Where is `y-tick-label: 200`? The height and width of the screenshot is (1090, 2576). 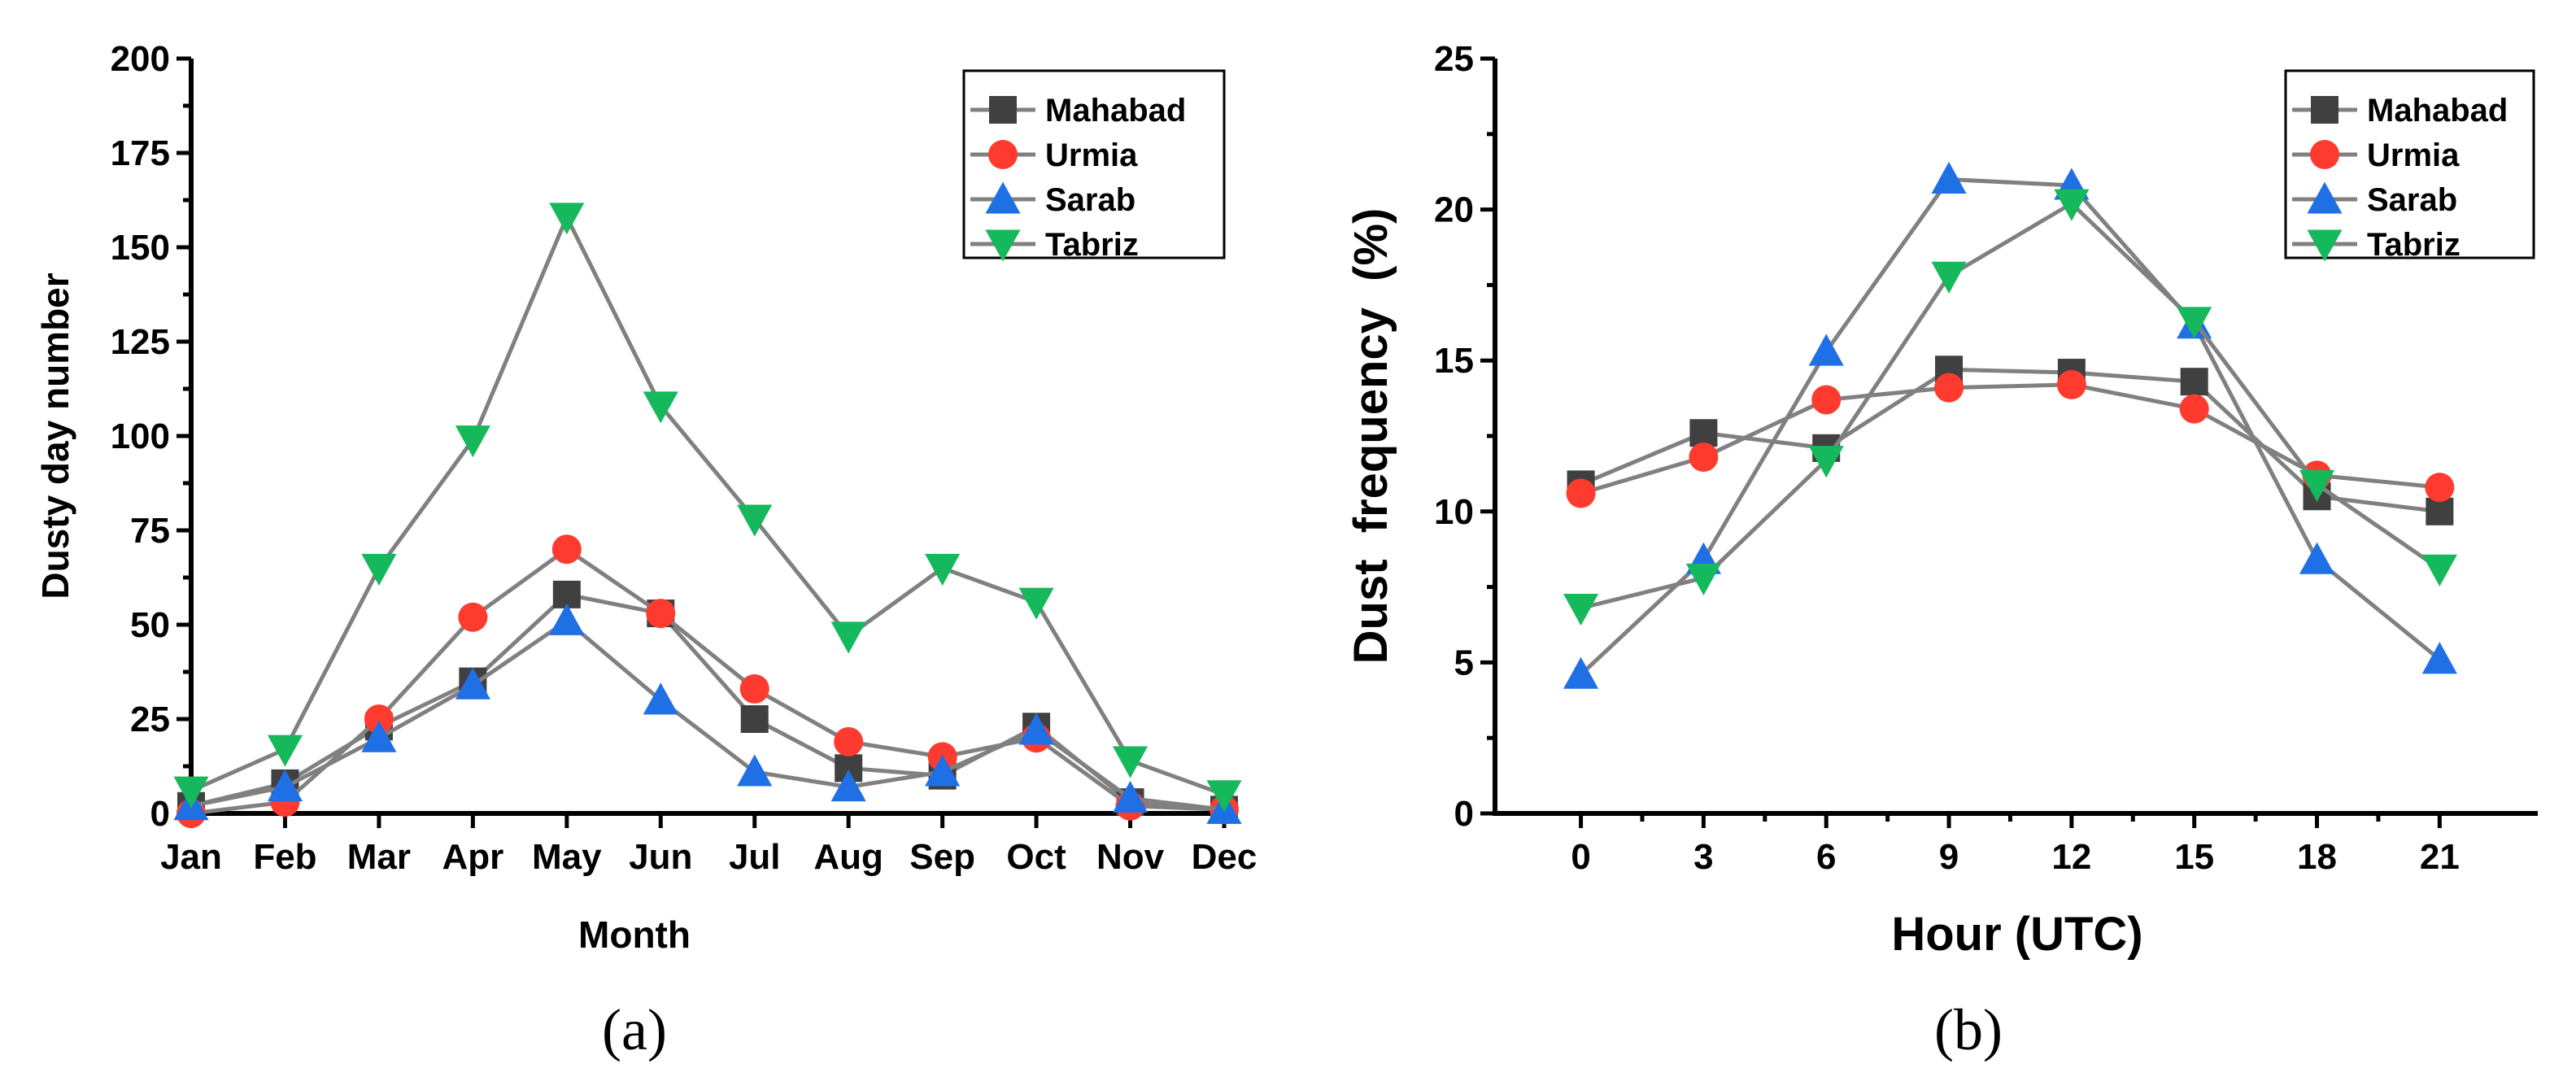 y-tick-label: 200 is located at coordinates (140, 59).